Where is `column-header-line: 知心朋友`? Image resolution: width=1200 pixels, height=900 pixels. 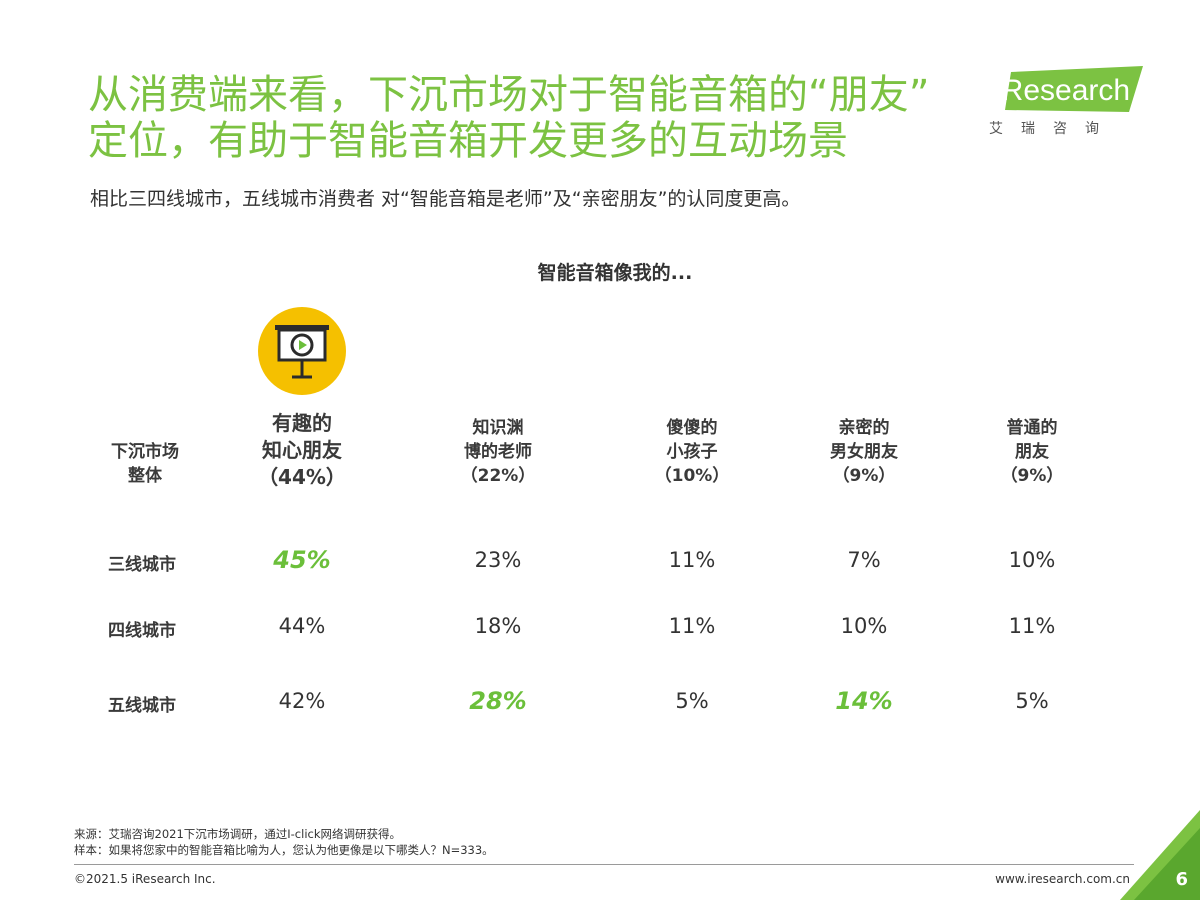
column-header-line: 知心朋友 is located at coordinates (302, 450).